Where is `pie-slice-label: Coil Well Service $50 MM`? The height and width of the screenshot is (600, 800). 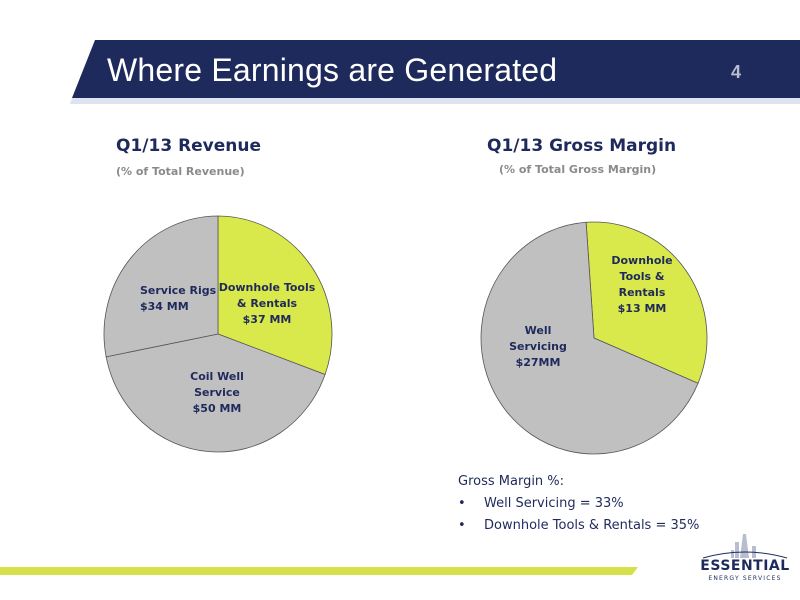 pie-slice-label: Coil Well Service $50 MM is located at coordinates (217, 392).